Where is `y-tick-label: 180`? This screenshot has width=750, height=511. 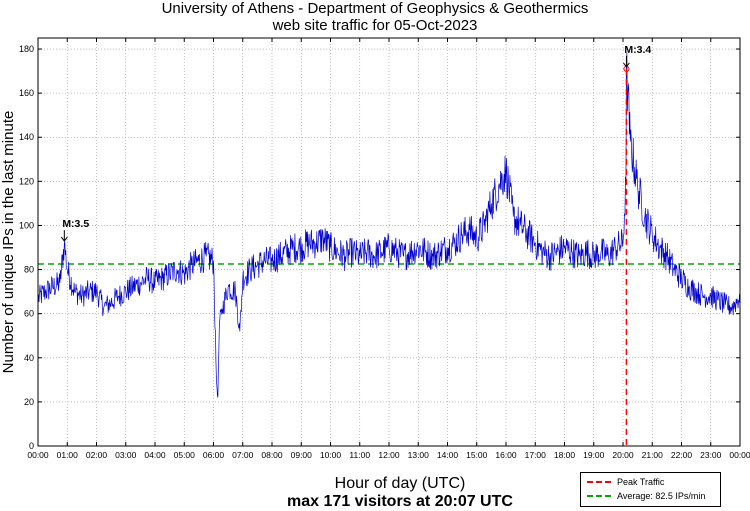 y-tick-label: 180 is located at coordinates (26, 49).